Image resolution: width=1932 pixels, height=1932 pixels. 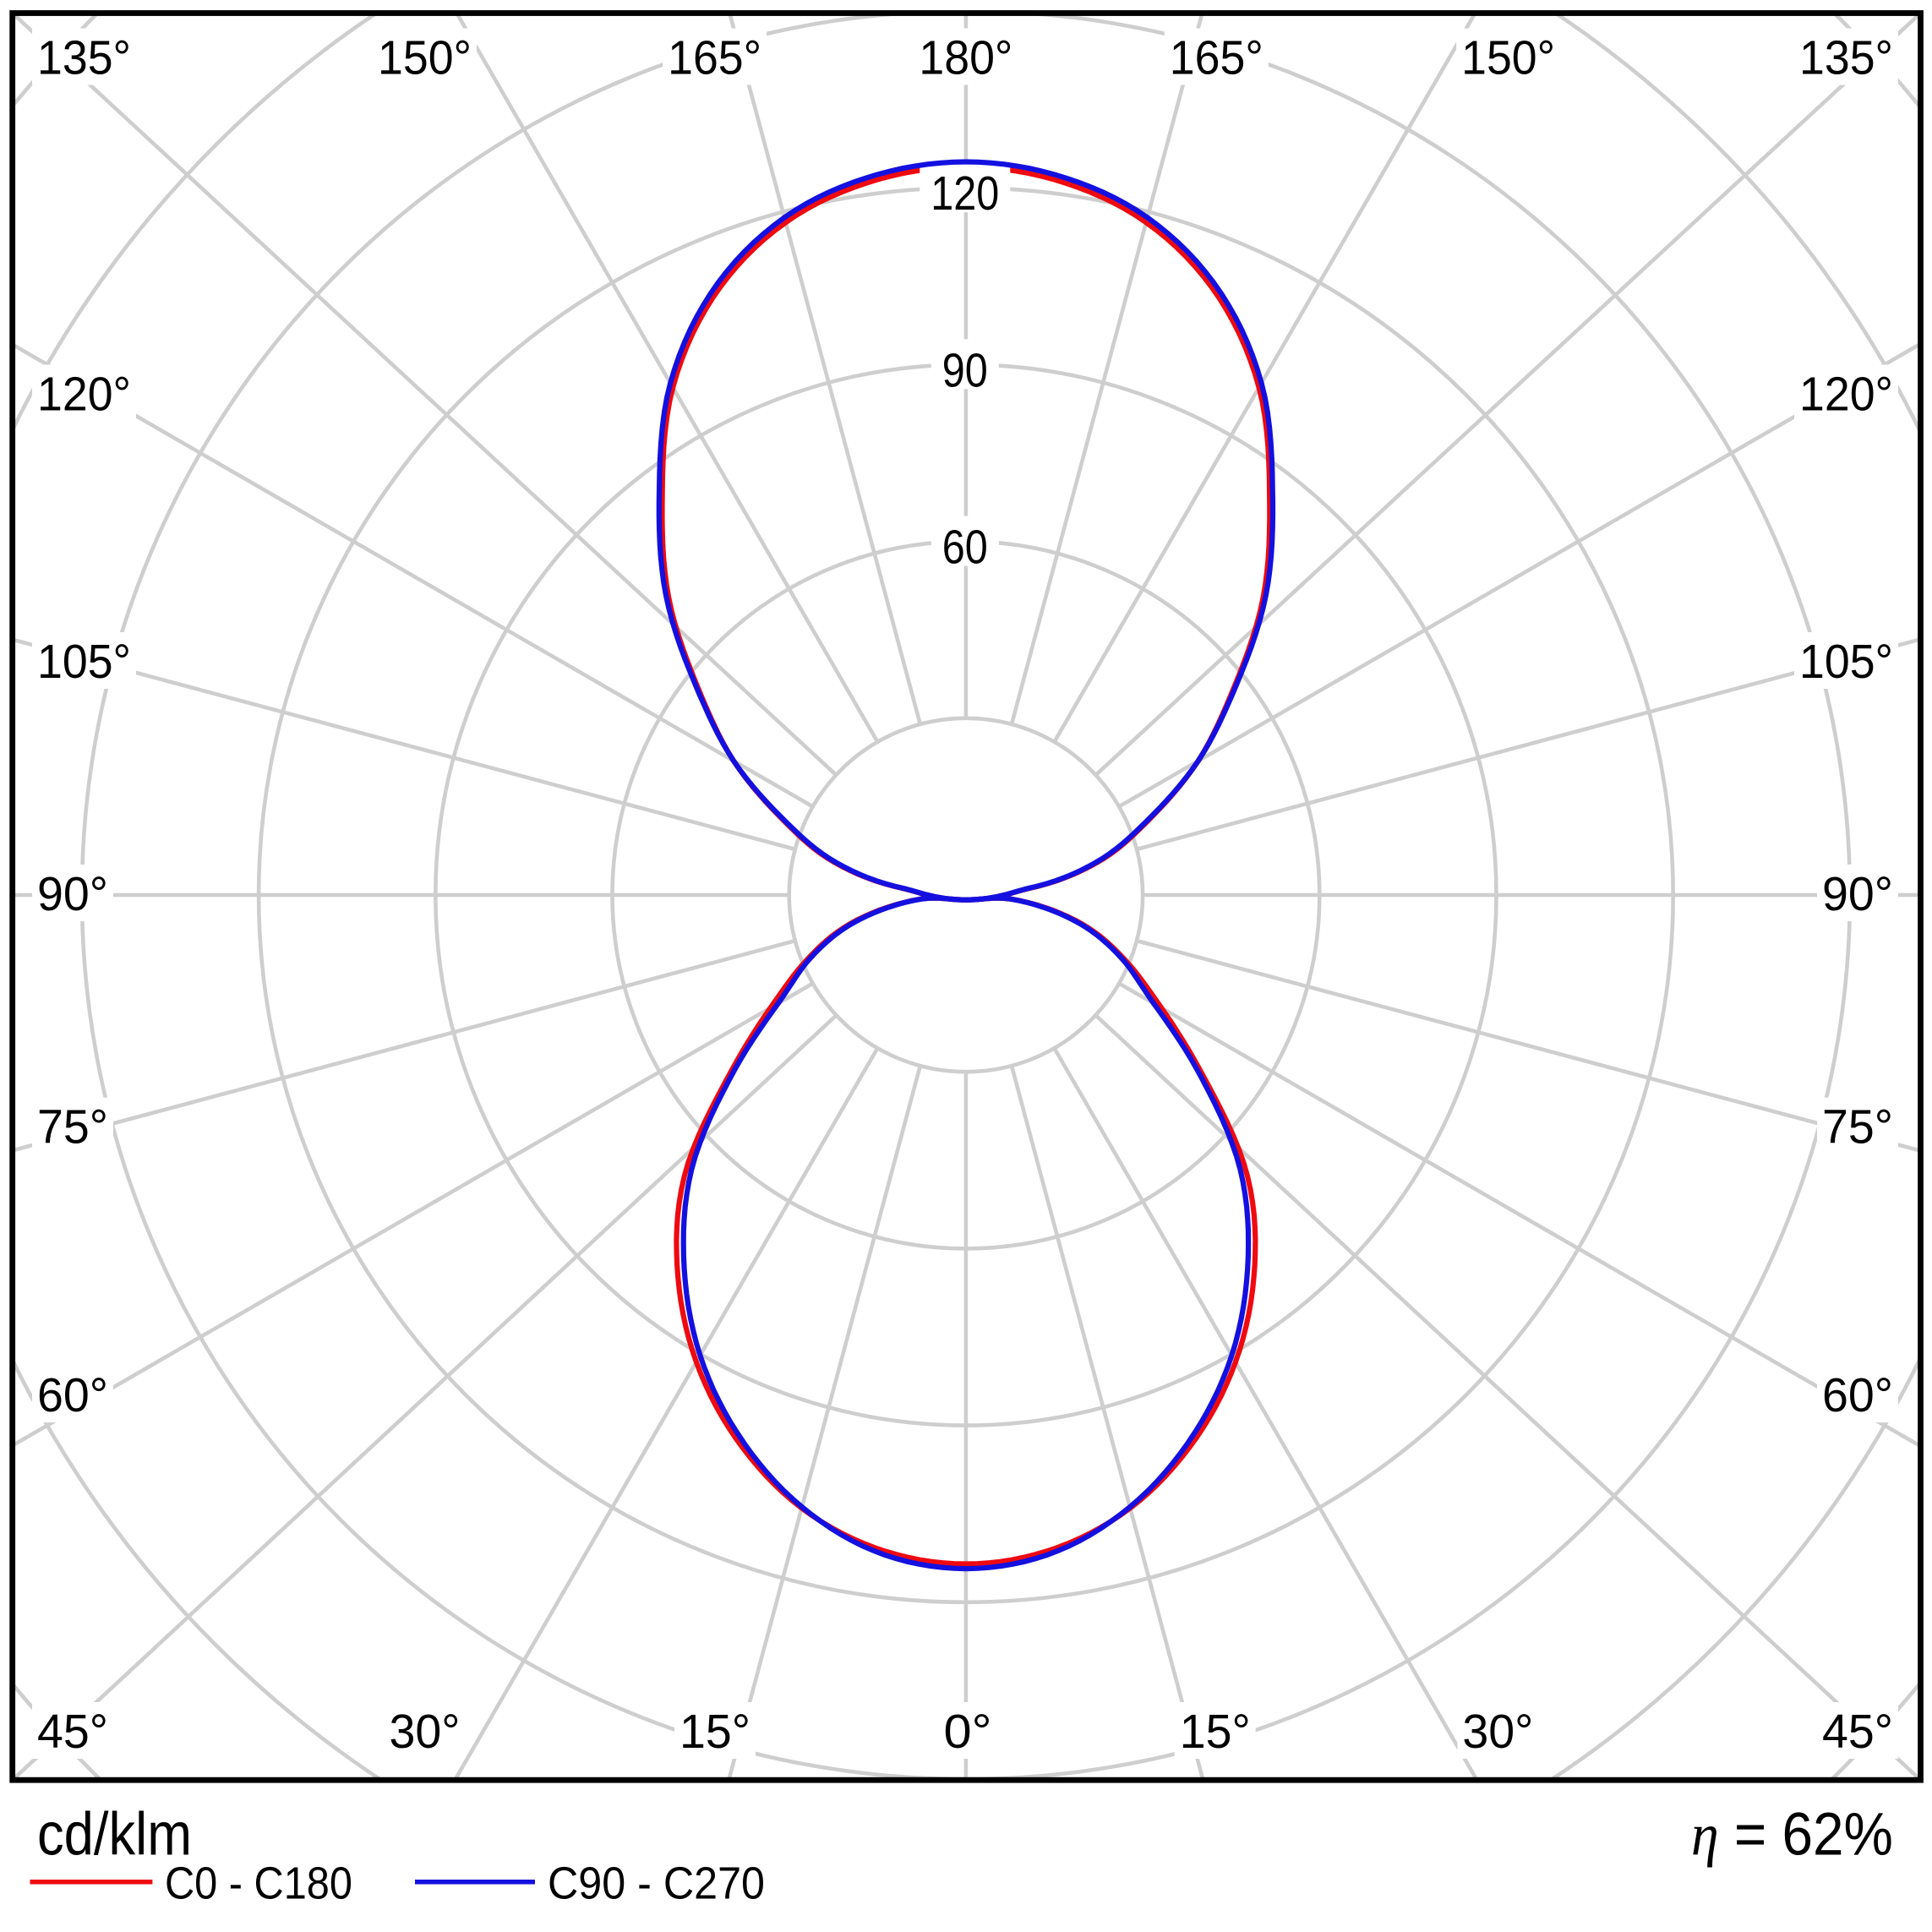 What do you see at coordinates (968, 1732) in the screenshot?
I see `svg-text: 0°` at bounding box center [968, 1732].